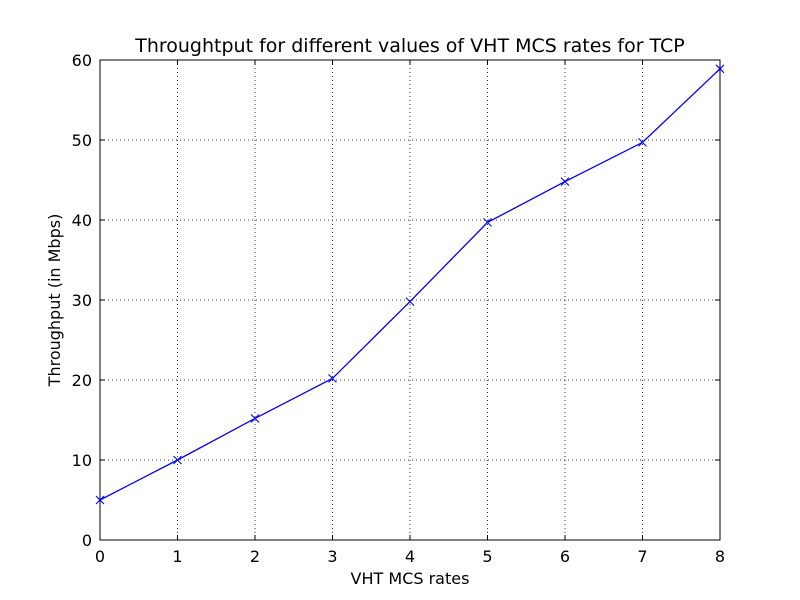 The image size is (800, 600). Describe the element at coordinates (410, 578) in the screenshot. I see `x-axis-label: VHT MCS rates` at that location.